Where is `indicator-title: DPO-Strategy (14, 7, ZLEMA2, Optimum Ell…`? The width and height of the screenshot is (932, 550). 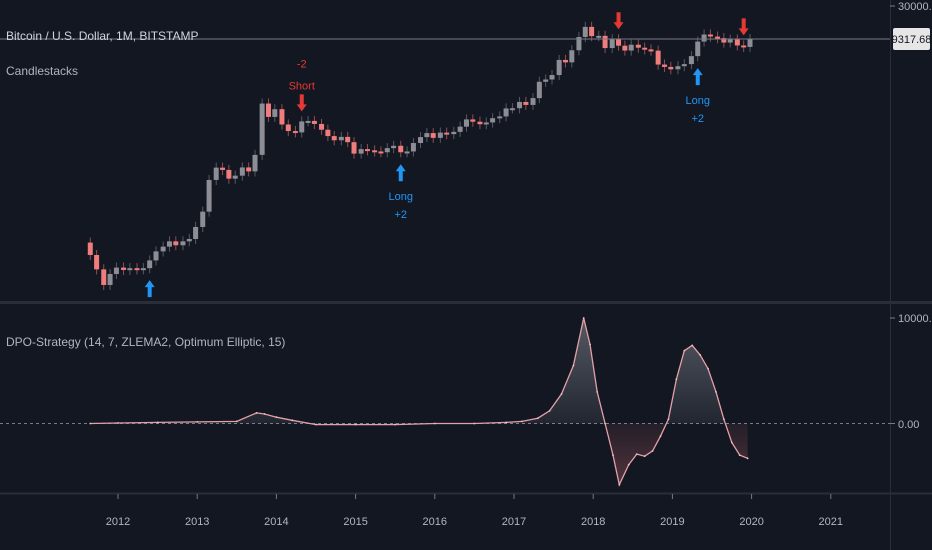 indicator-title: DPO-Strategy (14, 7, ZLEMA2, Optimum Ell… is located at coordinates (145, 342).